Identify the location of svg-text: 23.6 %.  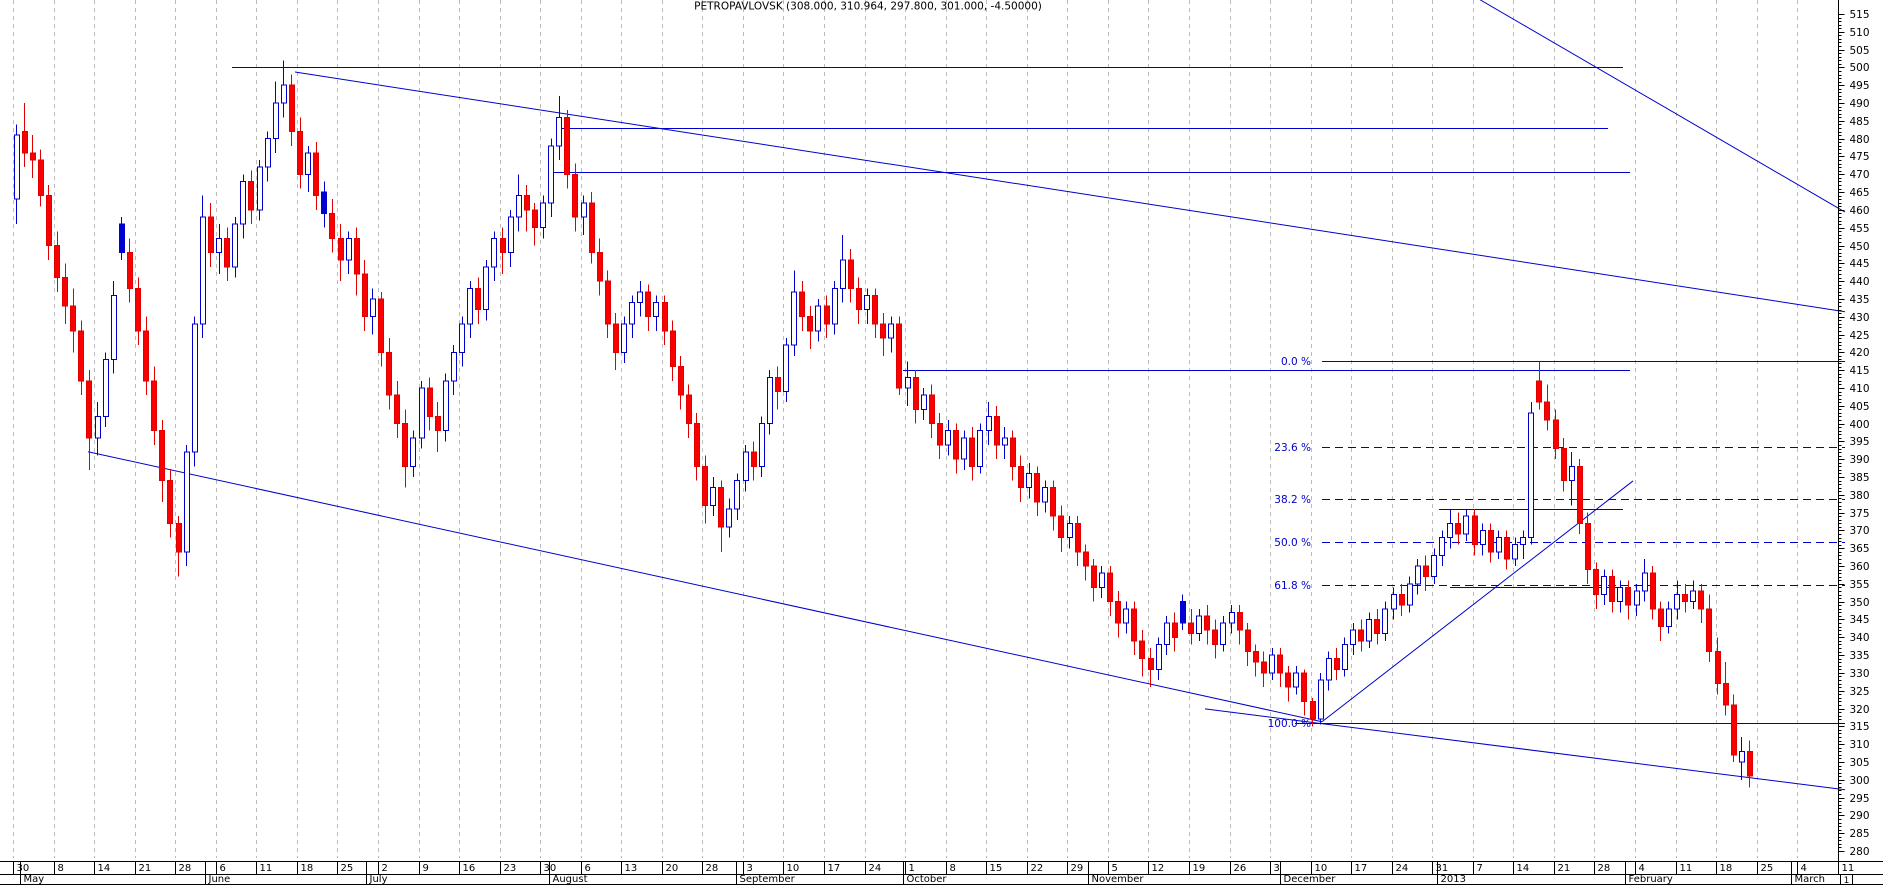
(1292, 448).